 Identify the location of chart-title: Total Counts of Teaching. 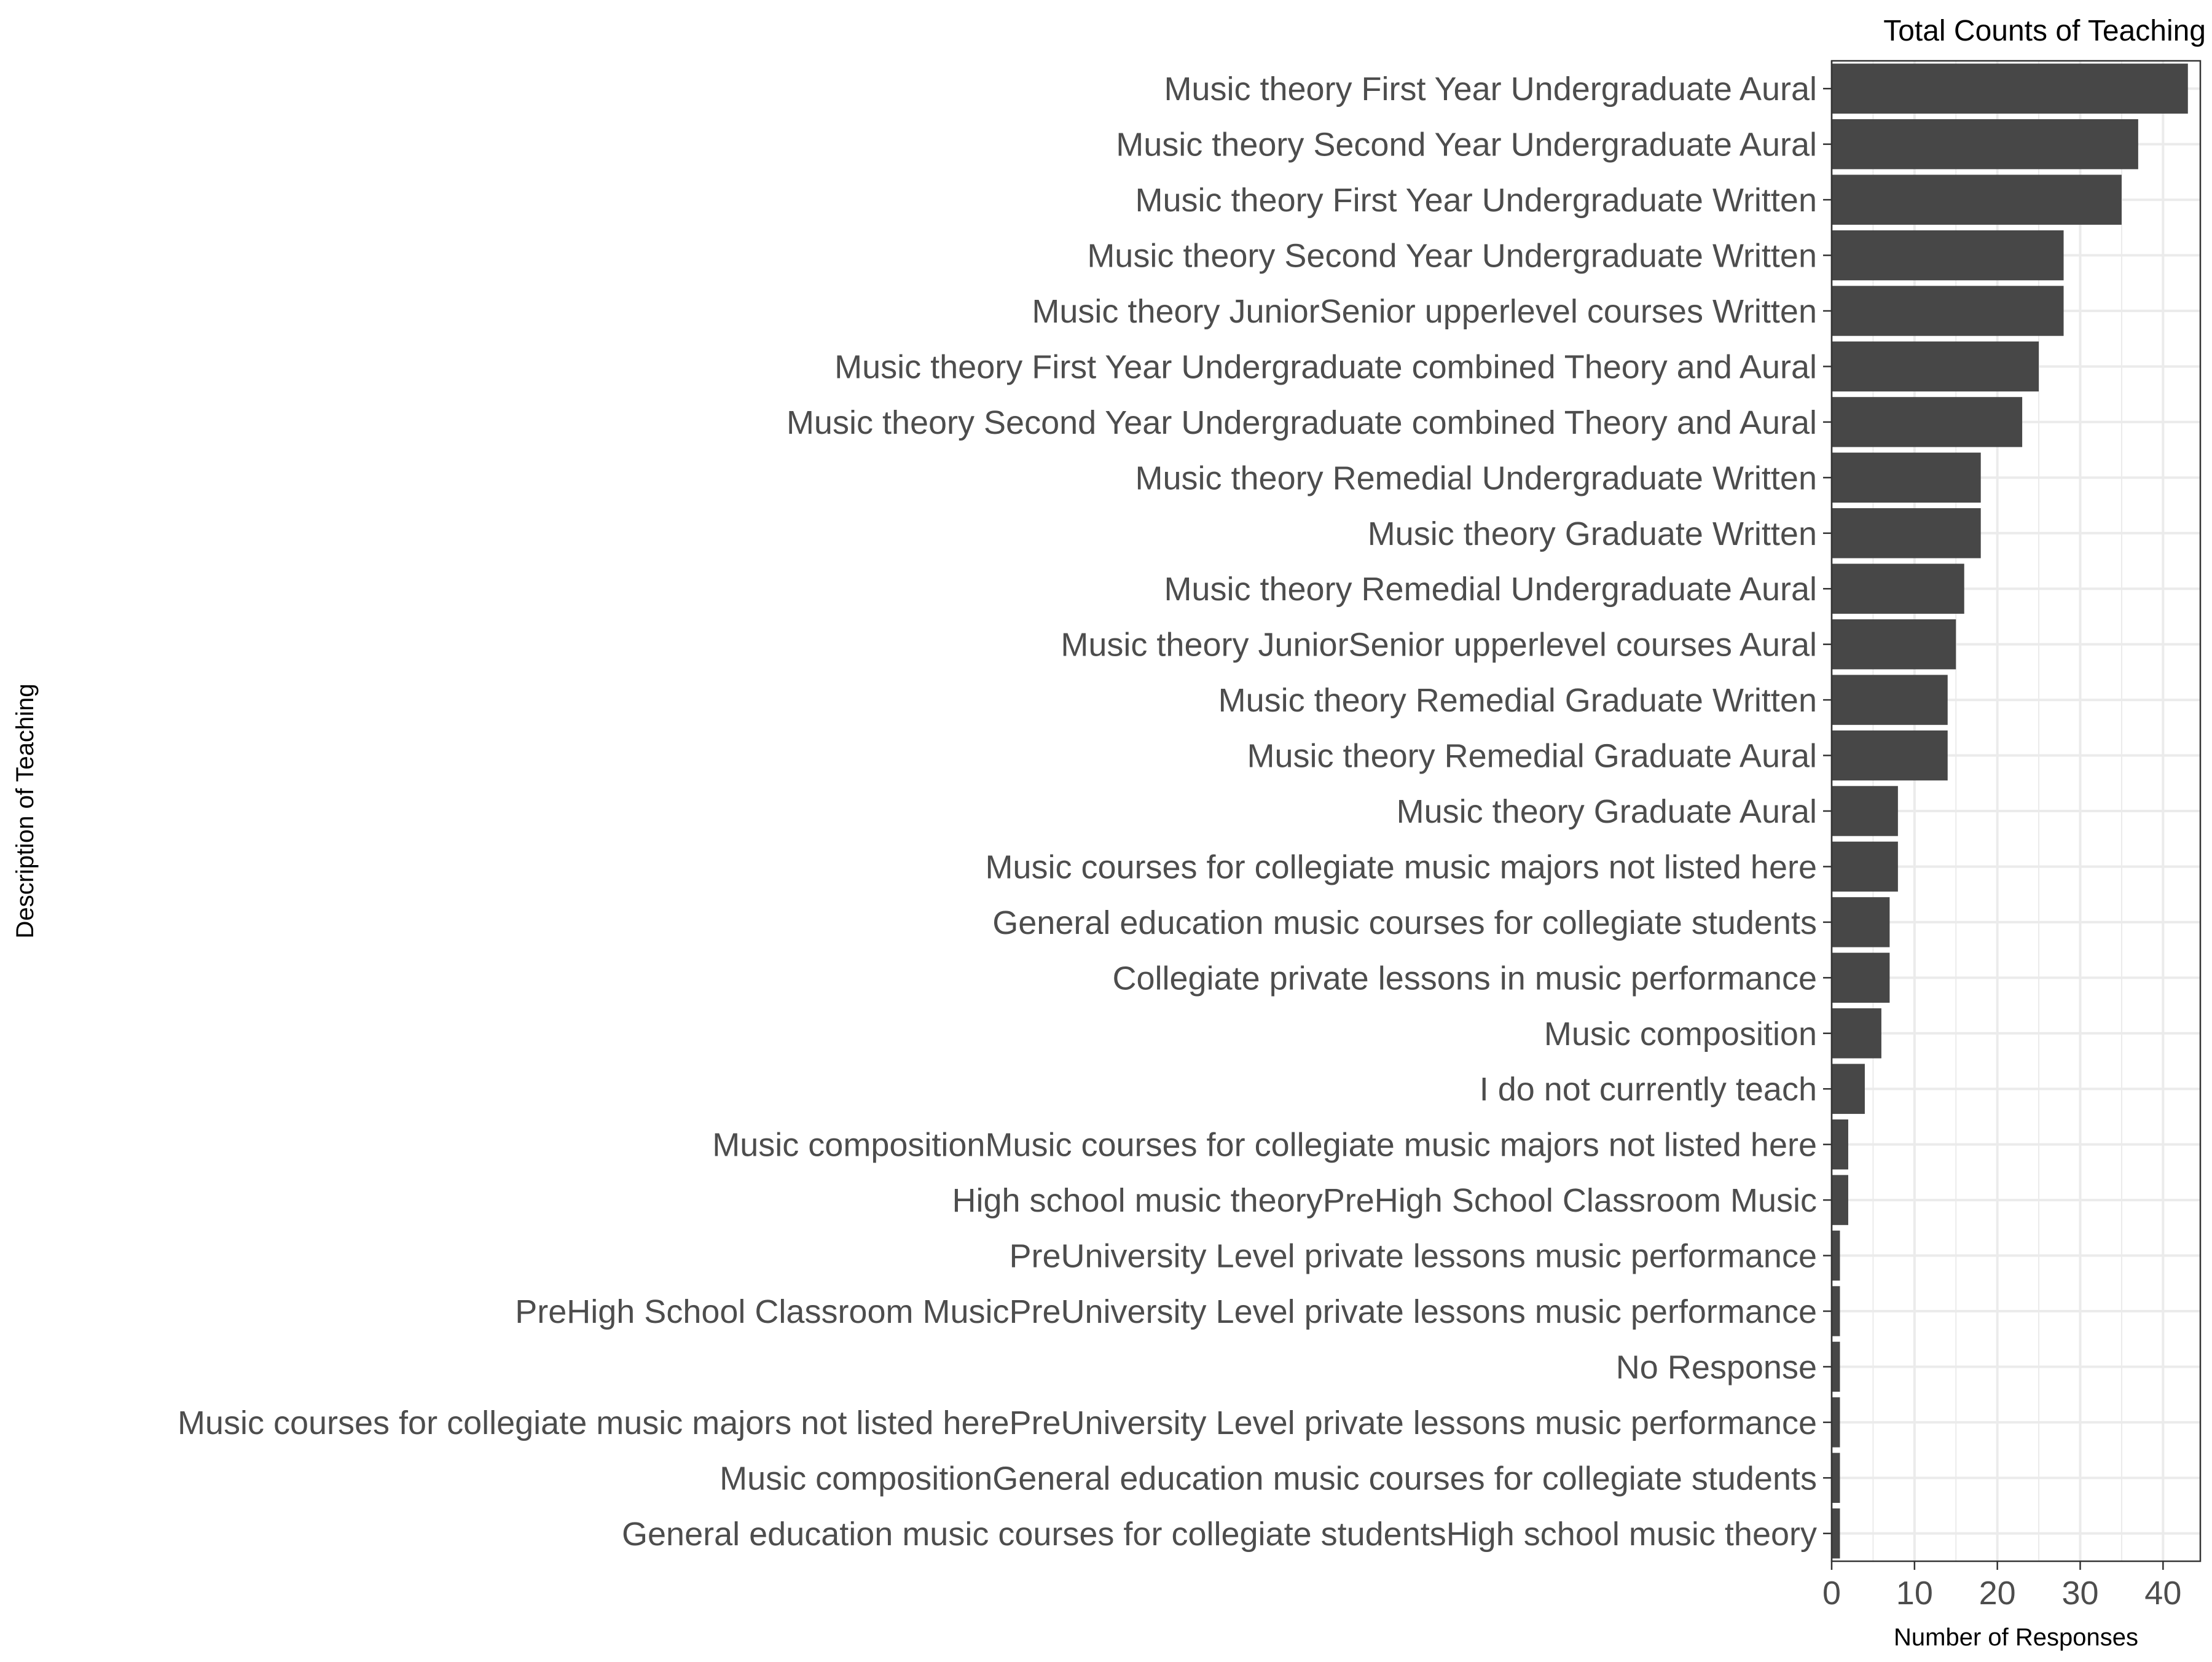
(2044, 31).